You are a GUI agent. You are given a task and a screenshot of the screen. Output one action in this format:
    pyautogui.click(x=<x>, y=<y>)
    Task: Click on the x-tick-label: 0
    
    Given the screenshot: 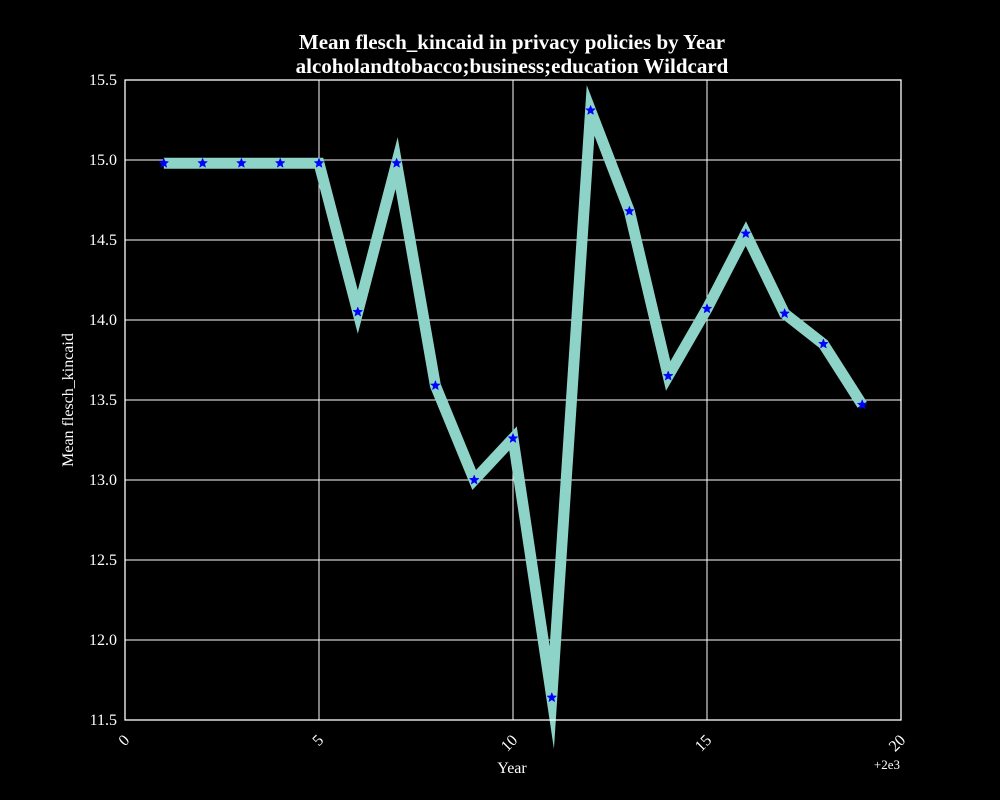 What is the action you would take?
    pyautogui.click(x=125, y=741)
    